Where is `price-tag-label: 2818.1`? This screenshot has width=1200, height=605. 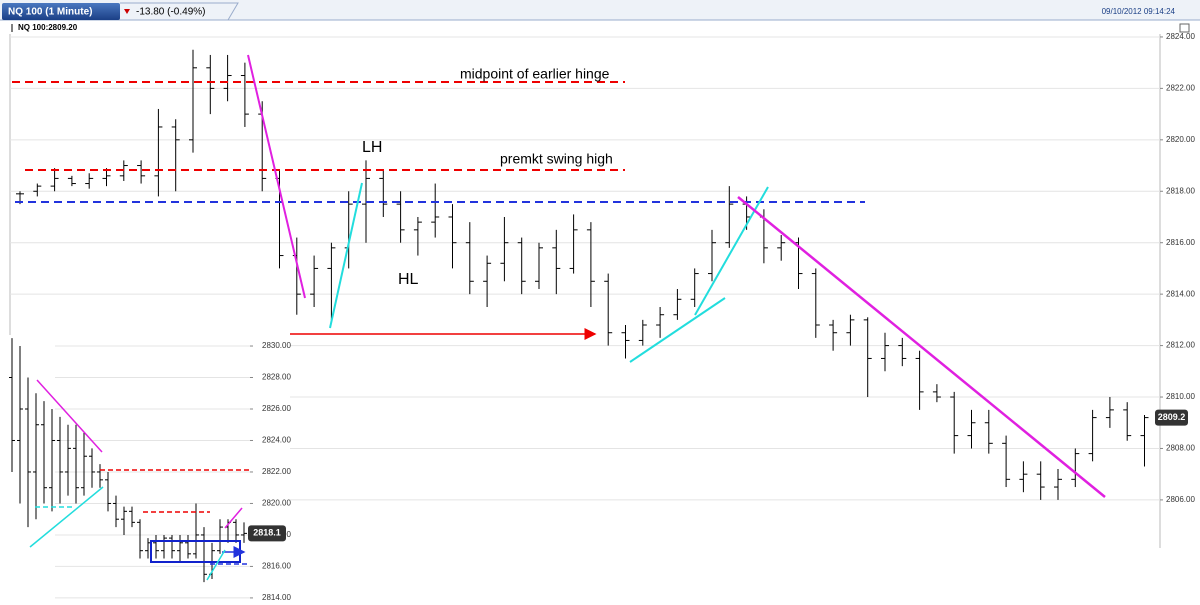
price-tag-label: 2818.1 is located at coordinates (267, 533).